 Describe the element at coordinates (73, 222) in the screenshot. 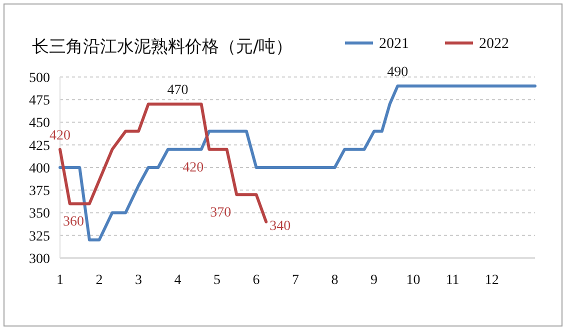

I see `annotation: 360` at that location.